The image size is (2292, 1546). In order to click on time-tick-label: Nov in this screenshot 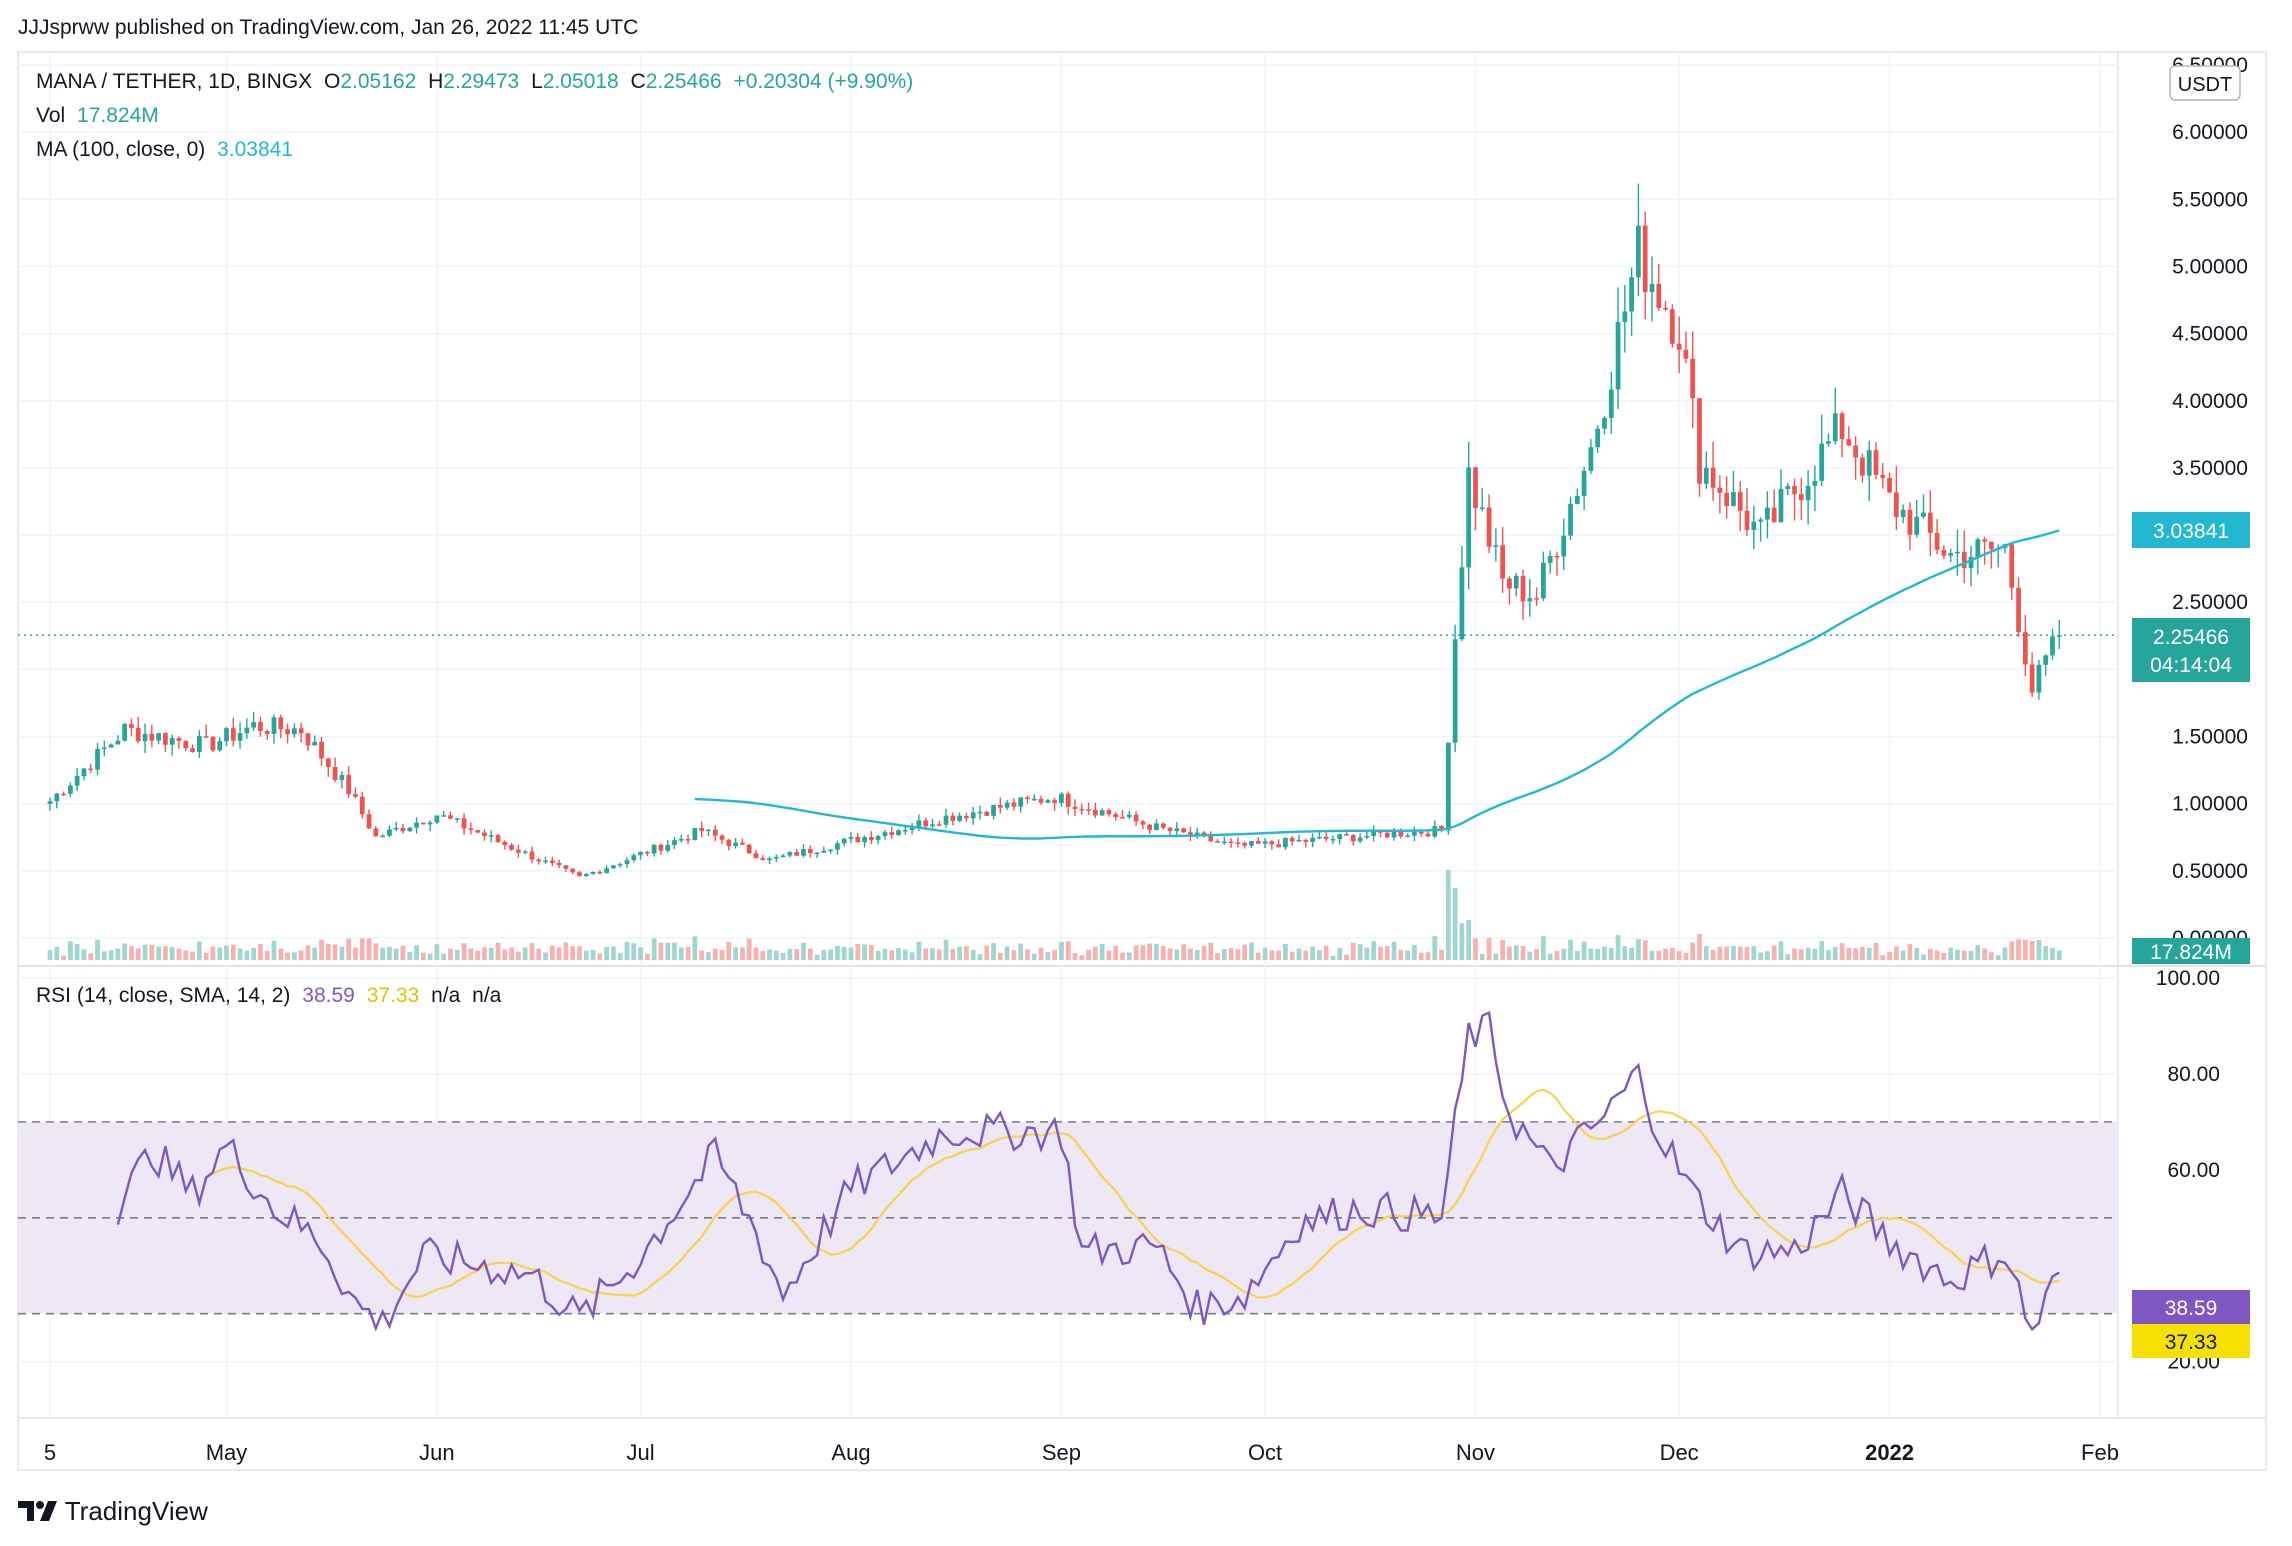, I will do `click(1475, 1452)`.